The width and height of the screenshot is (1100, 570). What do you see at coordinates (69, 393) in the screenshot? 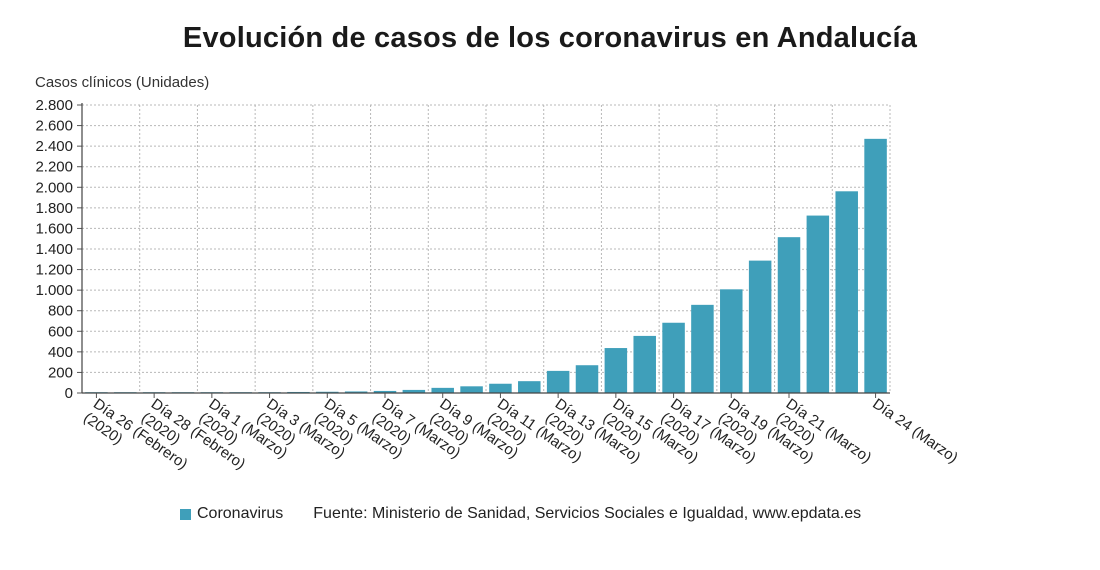
I see `y-tick-label: 0` at bounding box center [69, 393].